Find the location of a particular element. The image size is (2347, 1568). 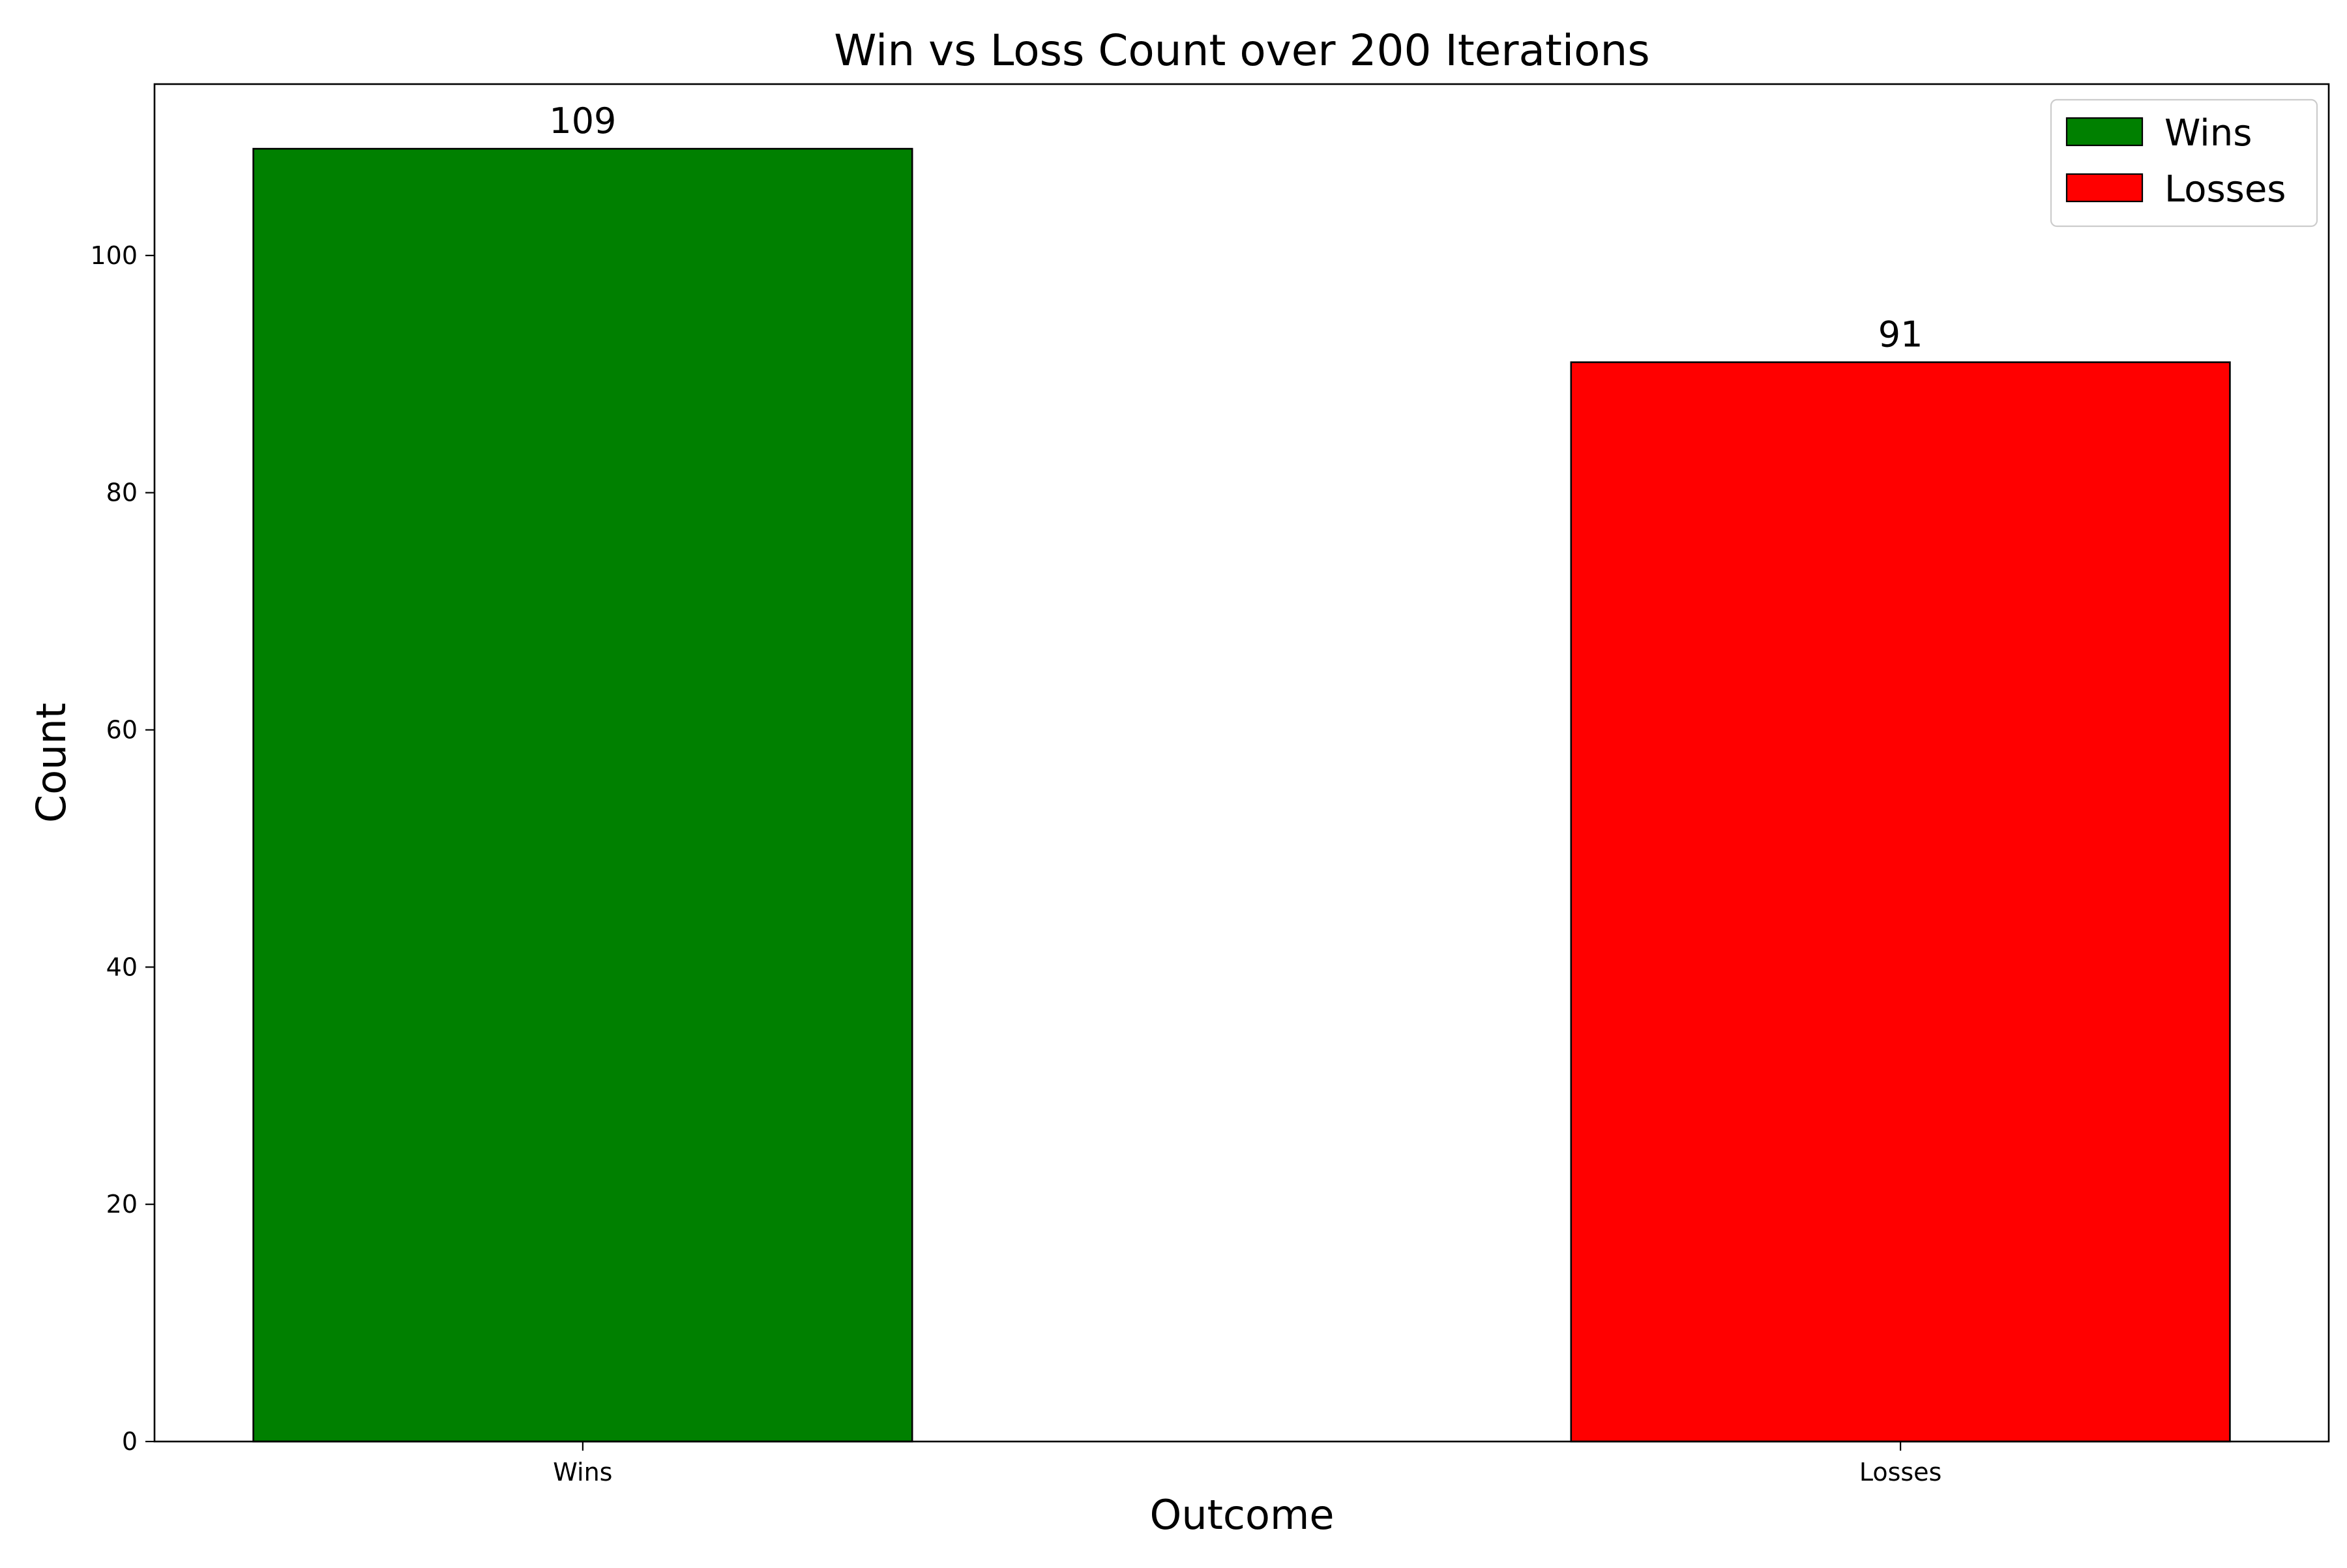

x-axis-label: Outcome is located at coordinates (1242, 1515).